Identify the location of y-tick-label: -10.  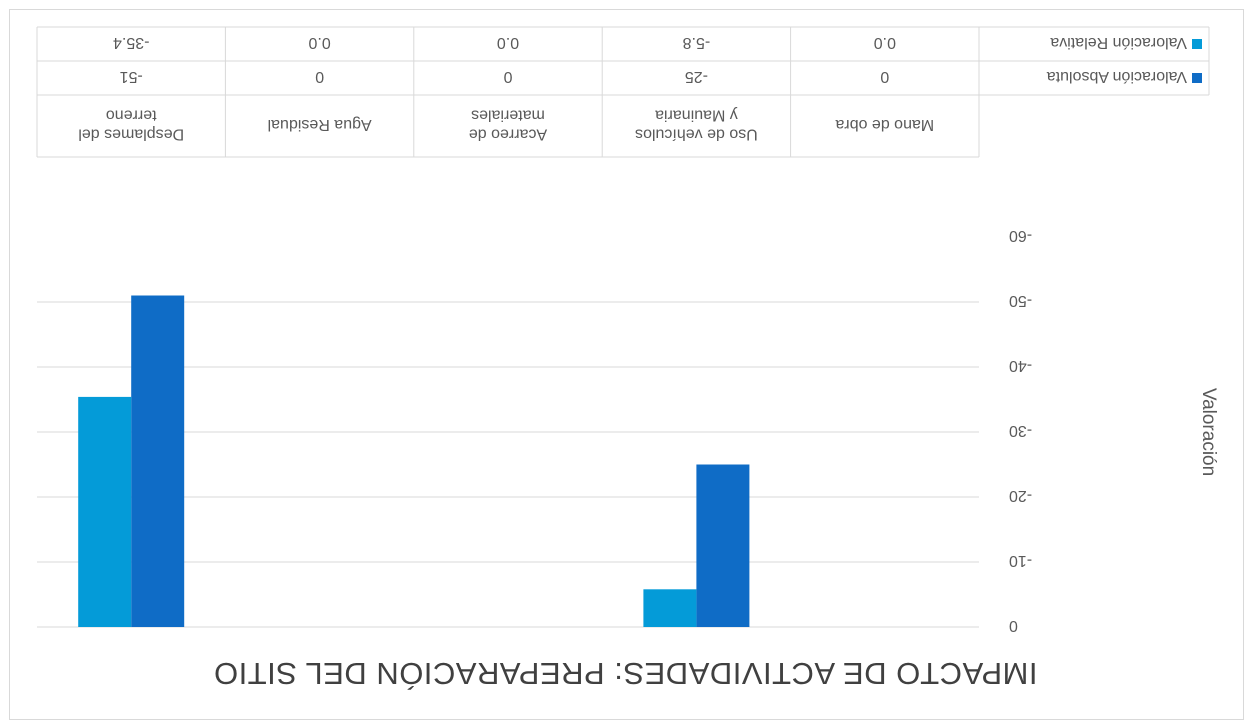
(1020, 560).